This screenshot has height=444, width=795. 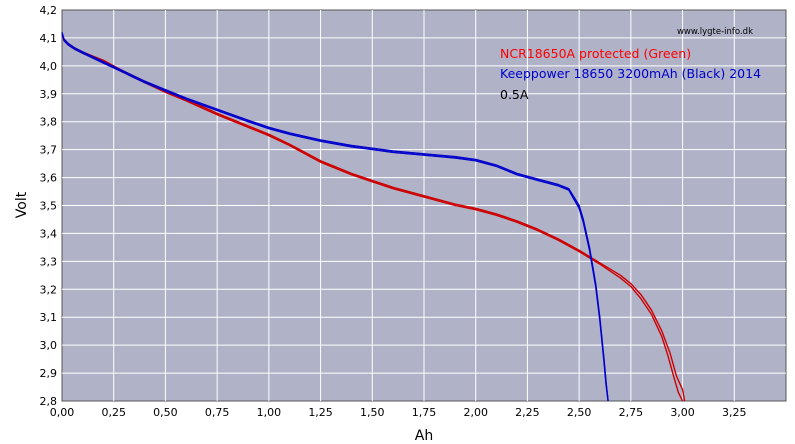 What do you see at coordinates (424, 412) in the screenshot?
I see `x-tick-label: 1,75` at bounding box center [424, 412].